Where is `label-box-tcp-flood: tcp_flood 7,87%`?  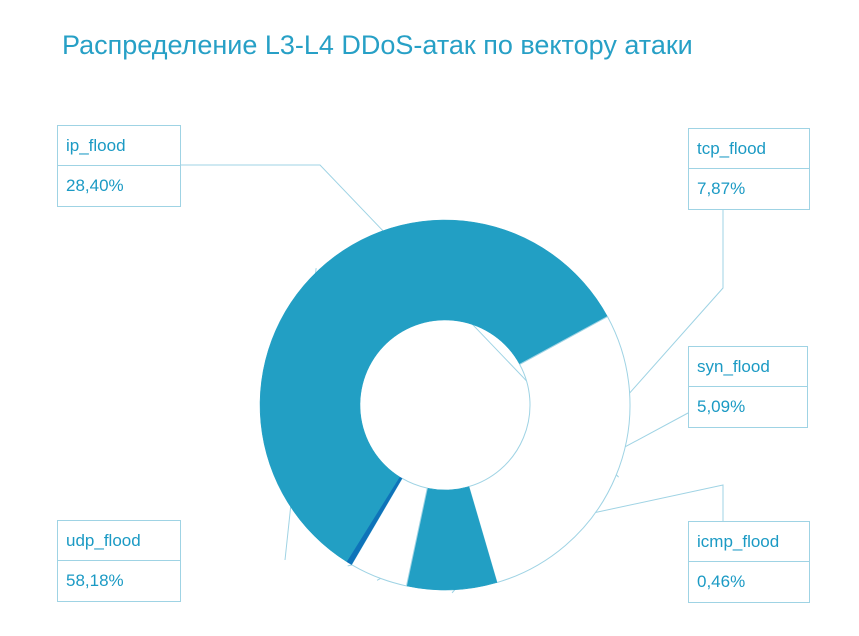 label-box-tcp-flood: tcp_flood 7,87% is located at coordinates (749, 169).